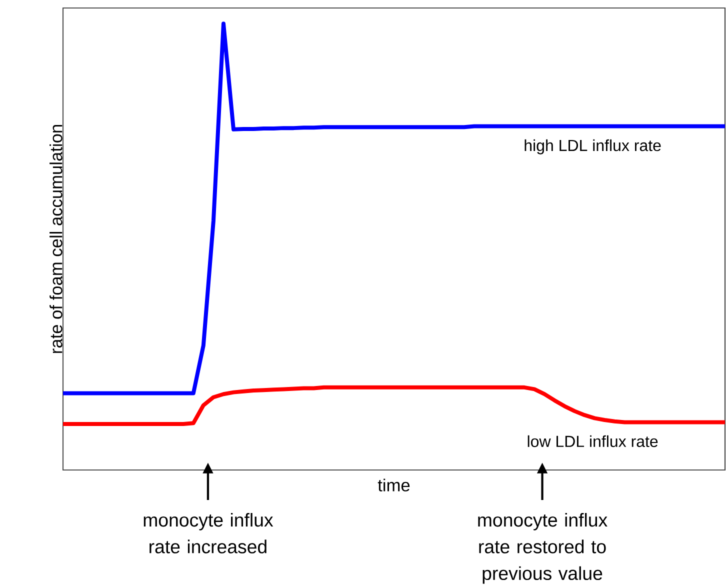  I want to click on y-axis-title: rate of foam cell accumulation, so click(56, 239).